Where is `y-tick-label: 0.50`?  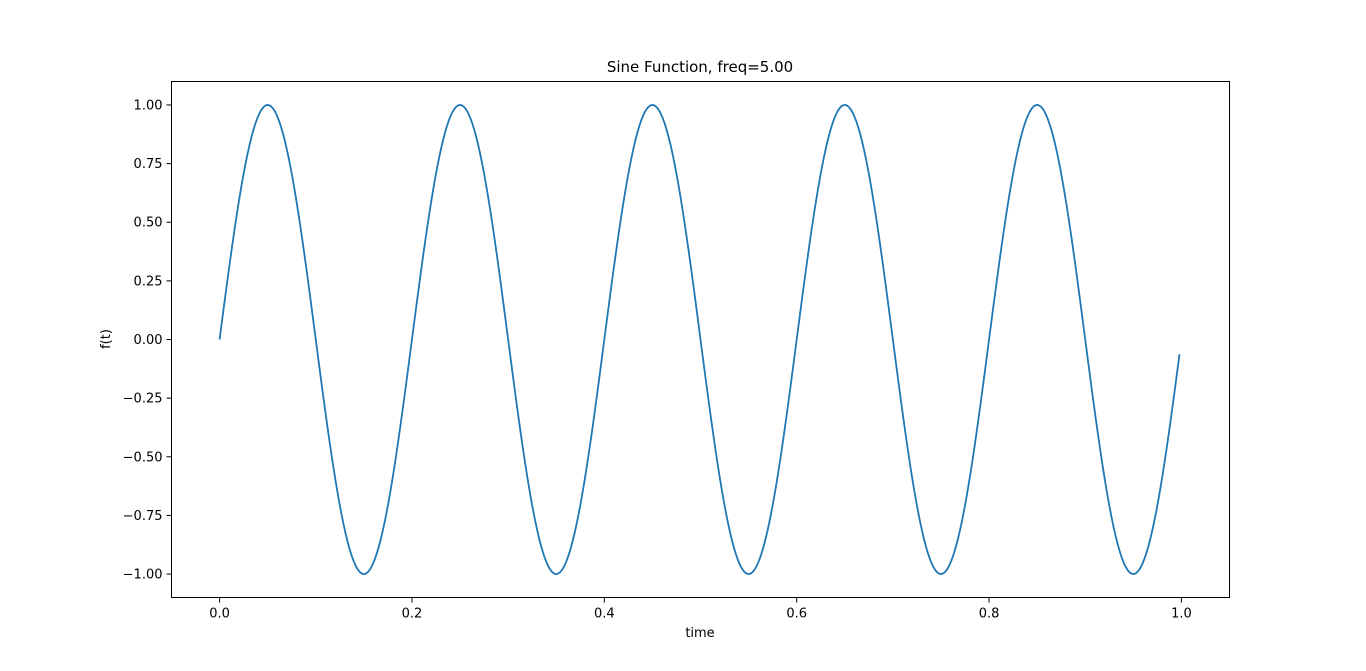
y-tick-label: 0.50 is located at coordinates (148, 223).